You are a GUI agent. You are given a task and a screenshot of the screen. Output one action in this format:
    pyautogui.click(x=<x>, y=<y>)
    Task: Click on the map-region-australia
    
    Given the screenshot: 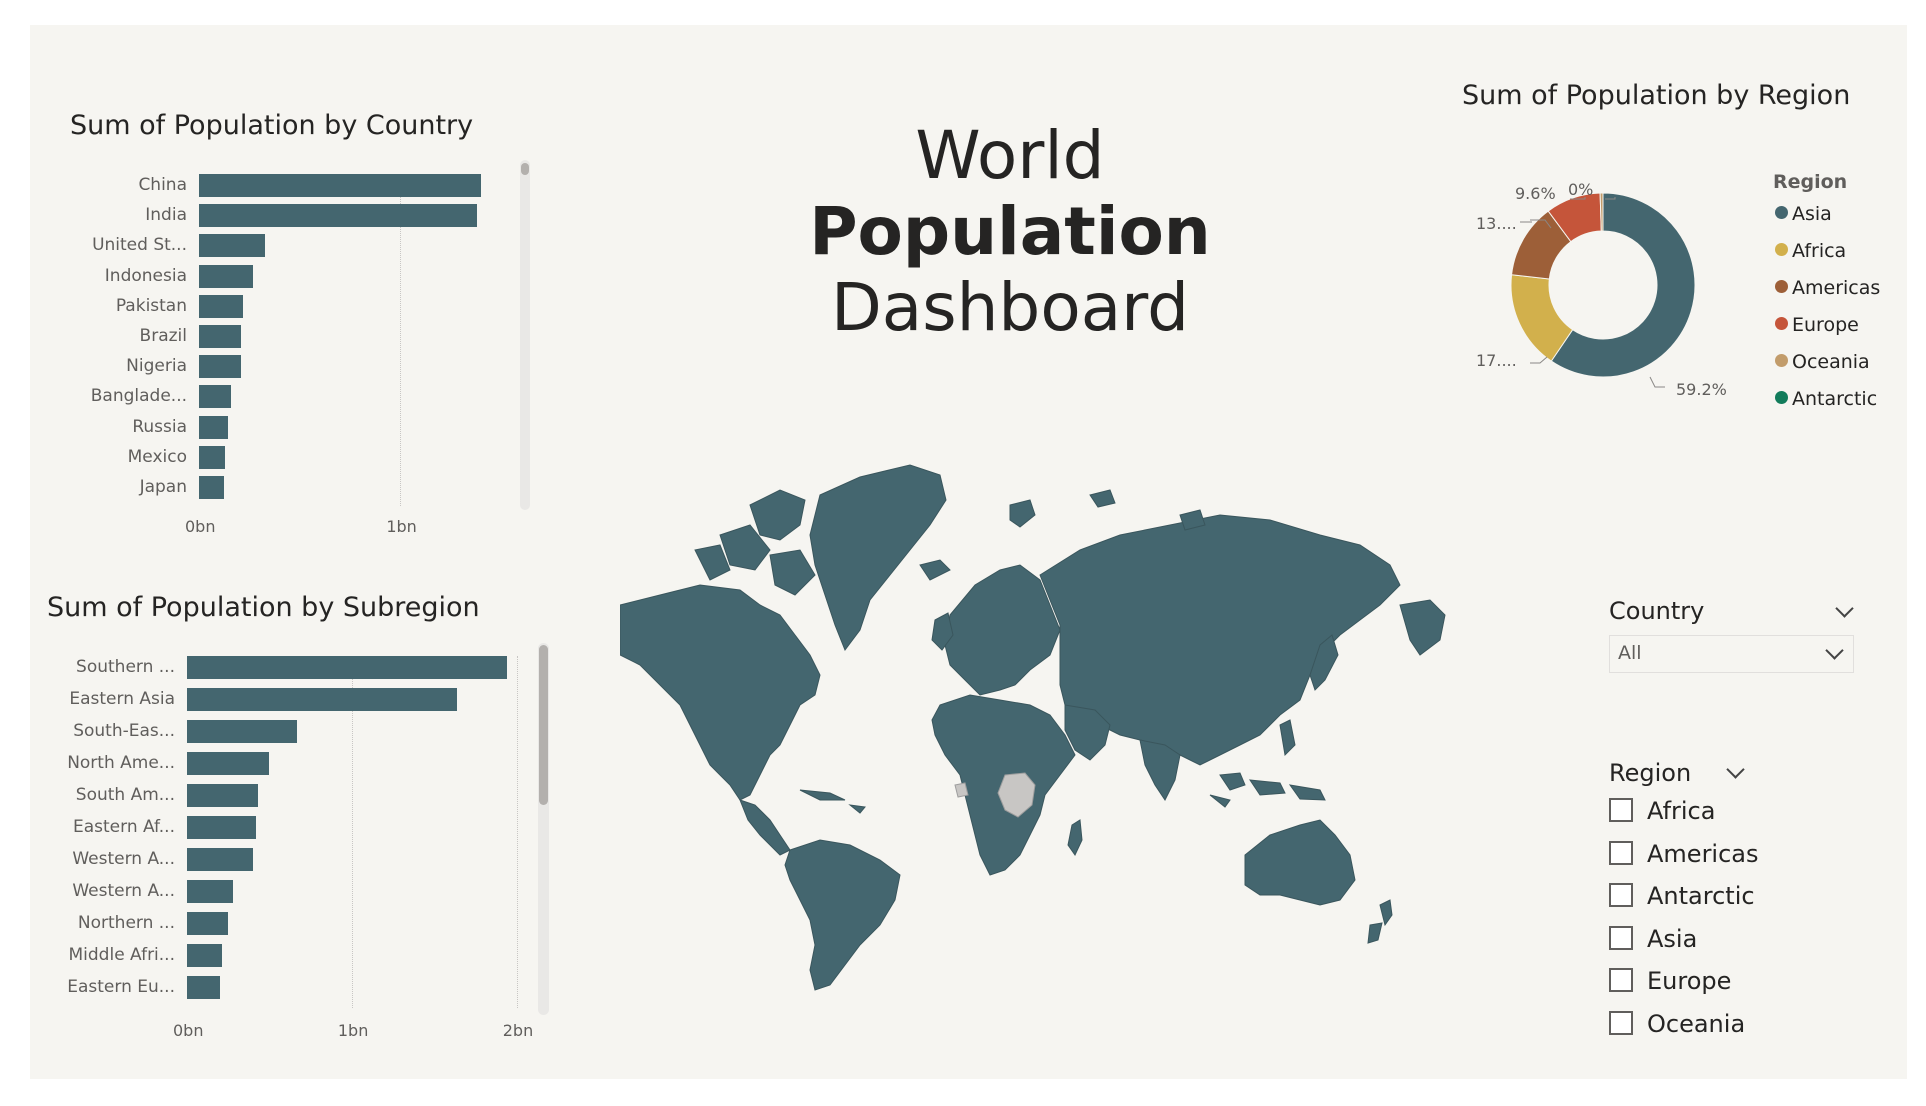 What is the action you would take?
    pyautogui.click(x=1300, y=862)
    